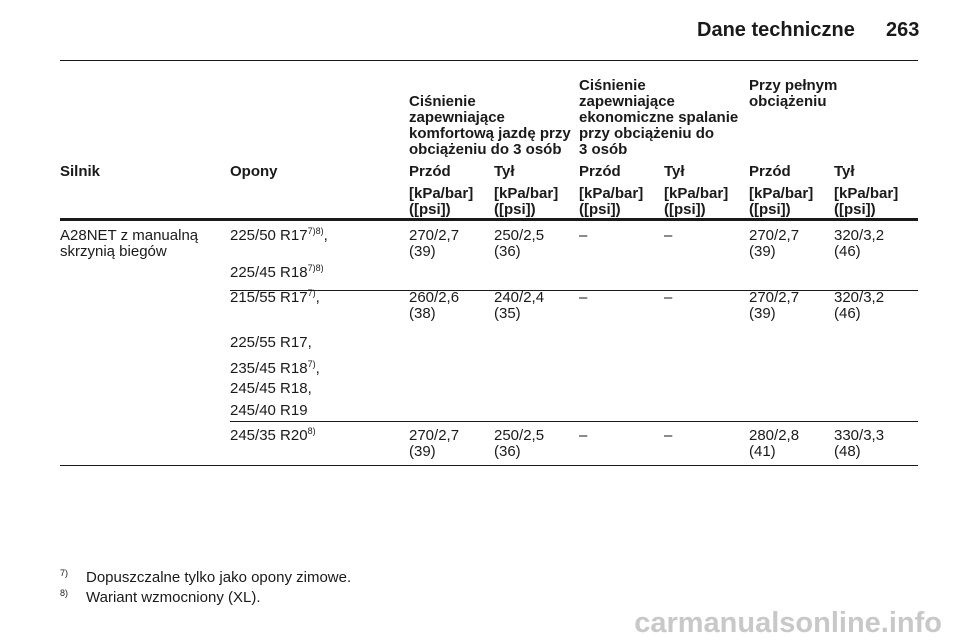  I want to click on footnote-ref: 8), so click(311, 431).